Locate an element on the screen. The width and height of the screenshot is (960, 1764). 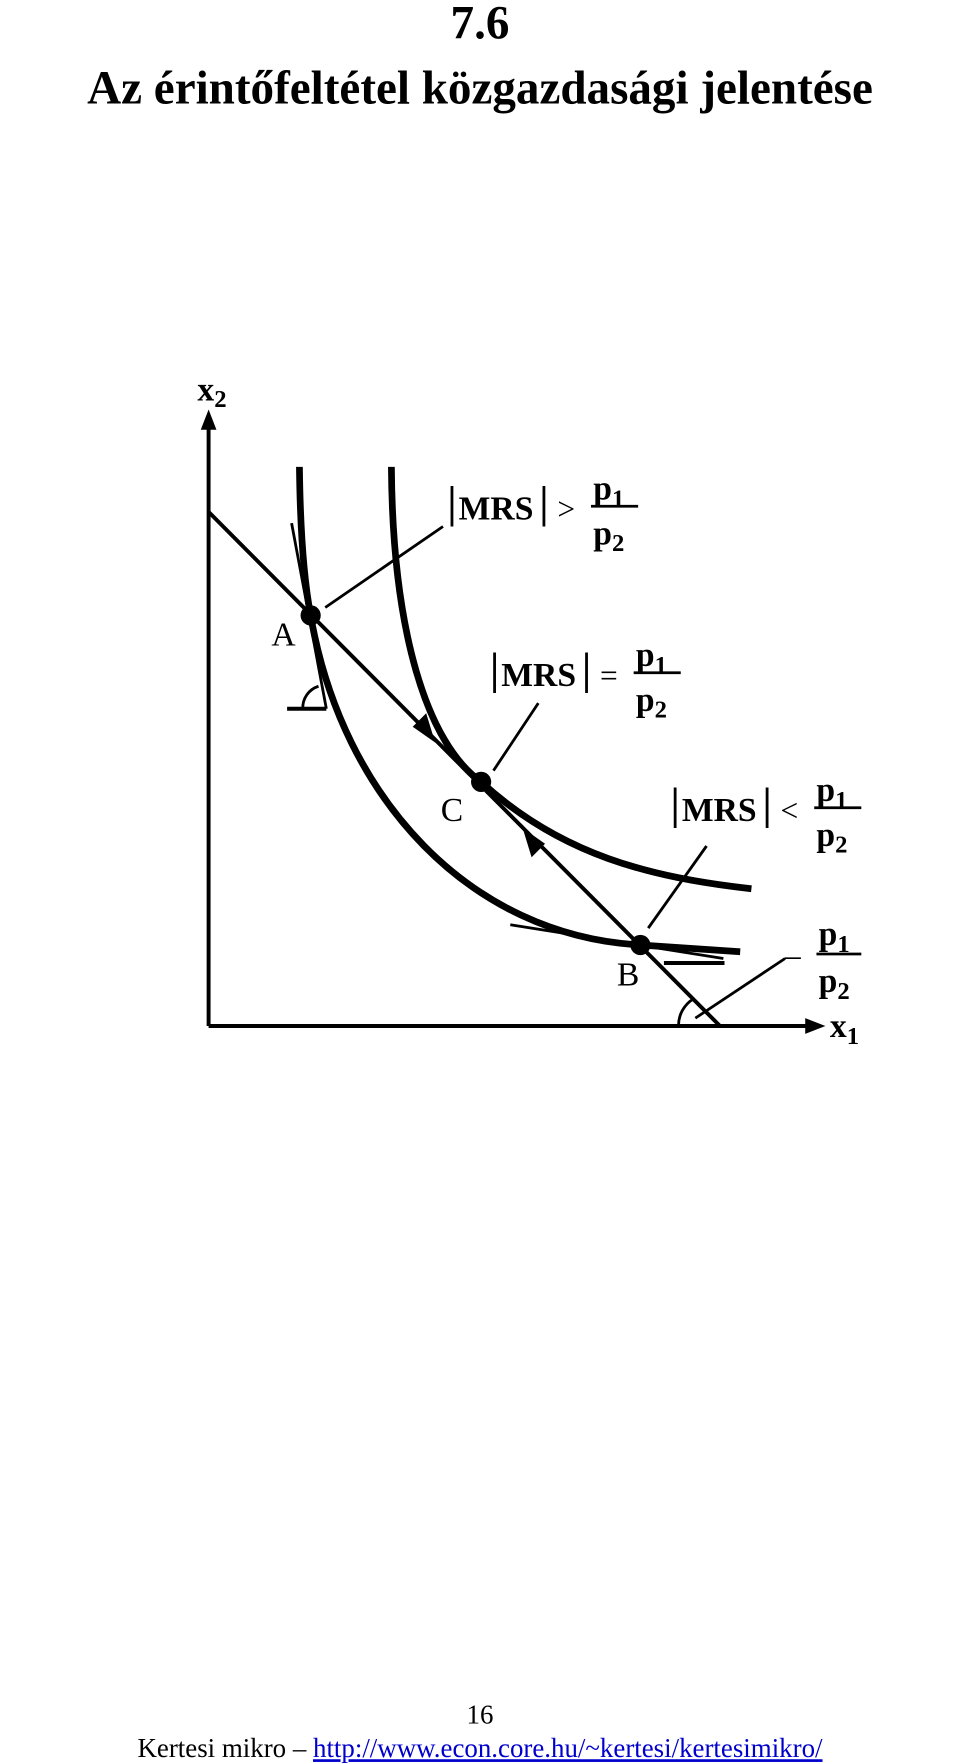
tangent is located at coordinates (617, 941).